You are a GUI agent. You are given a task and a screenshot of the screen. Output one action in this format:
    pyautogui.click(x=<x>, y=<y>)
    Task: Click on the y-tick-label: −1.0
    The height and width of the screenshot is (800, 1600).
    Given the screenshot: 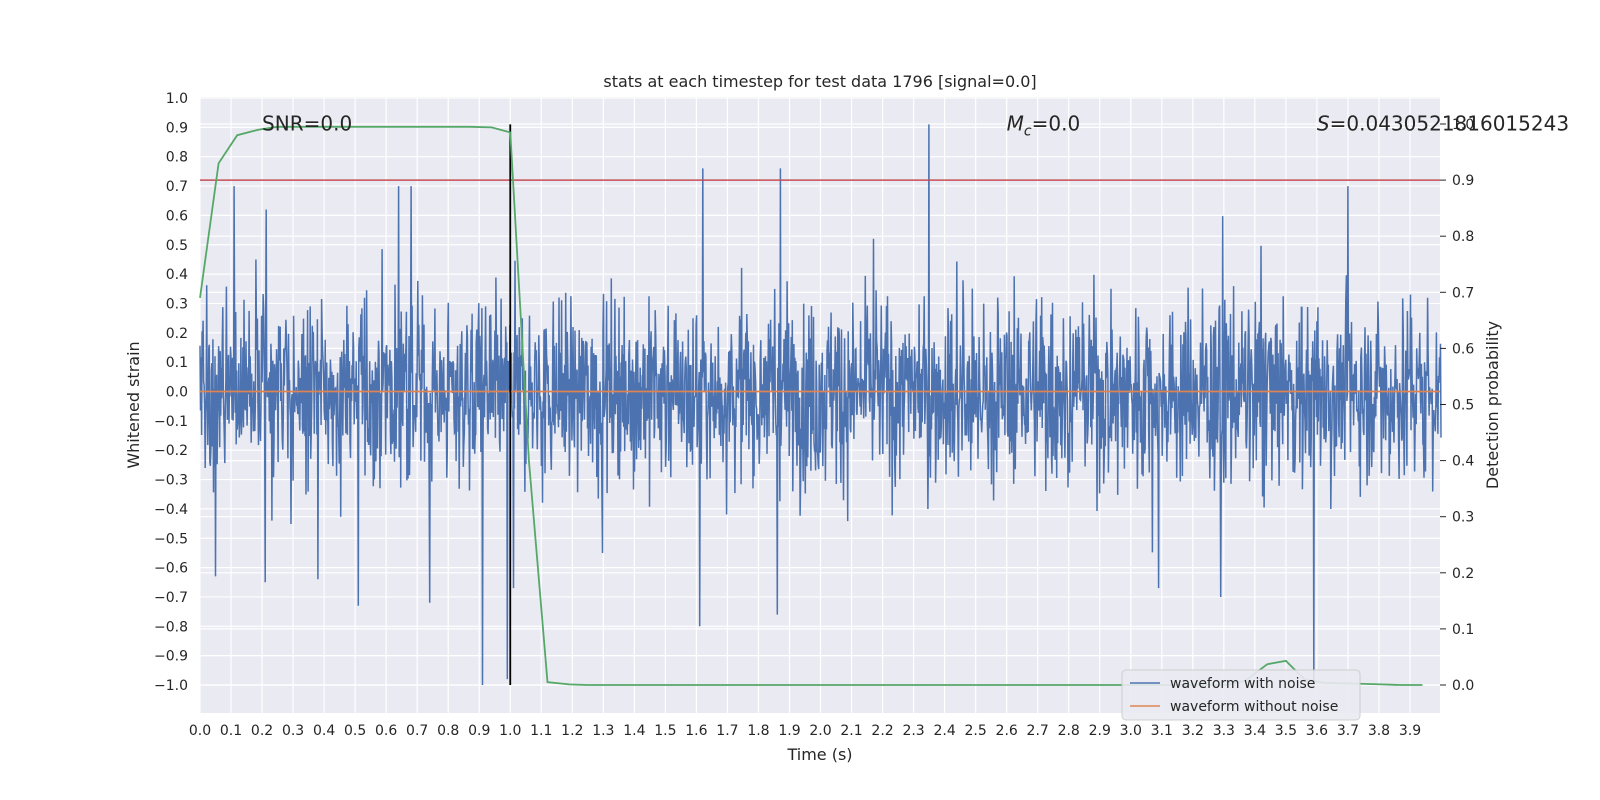 What is the action you would take?
    pyautogui.click(x=171, y=686)
    